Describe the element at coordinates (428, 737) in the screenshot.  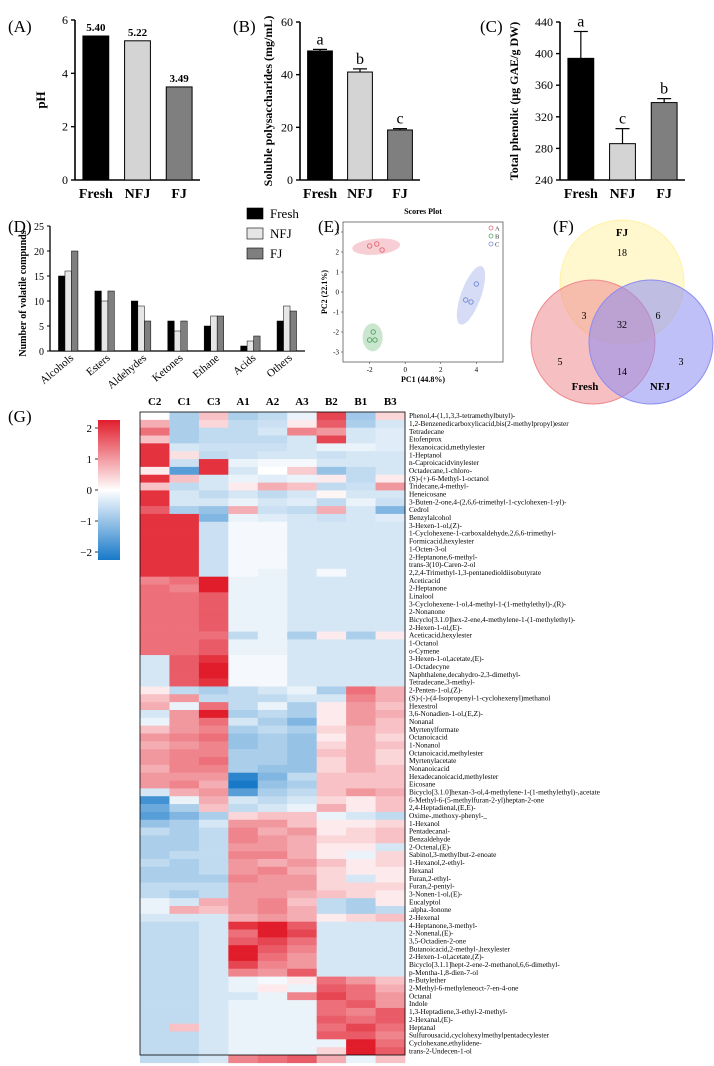
I see `row-label: Octanoicacid` at that location.